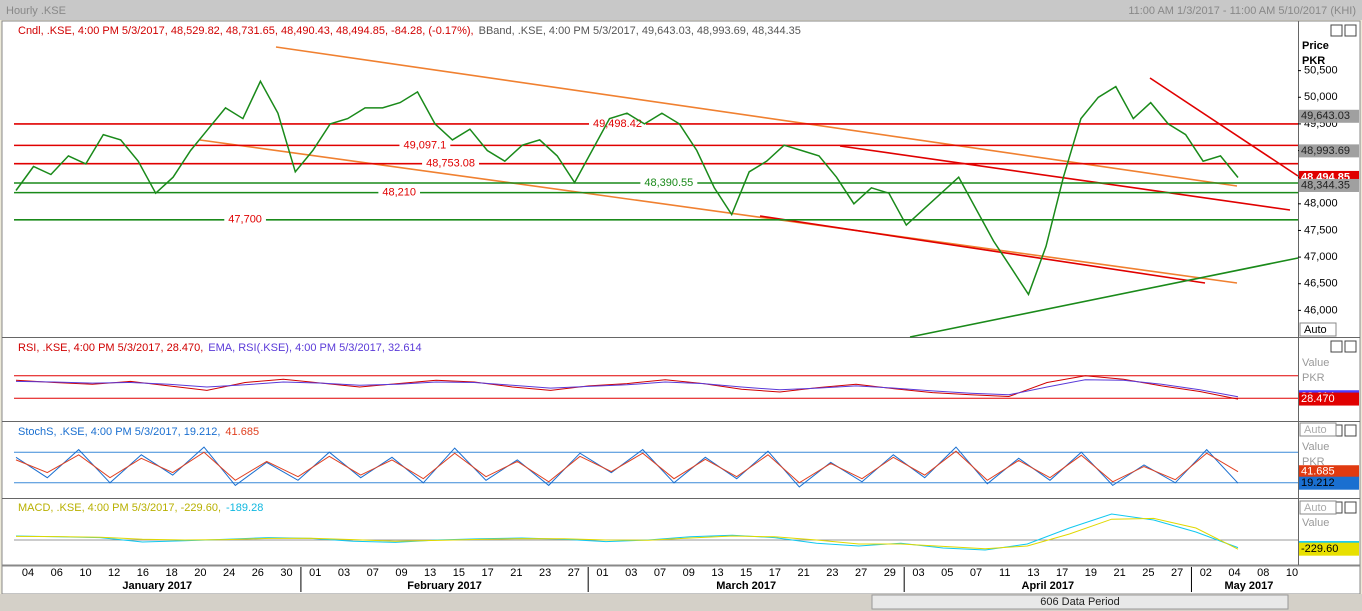 Image resolution: width=1362 pixels, height=611 pixels. Describe the element at coordinates (1325, 151) in the screenshot. I see `value-marker-label: 48,993.69` at that location.